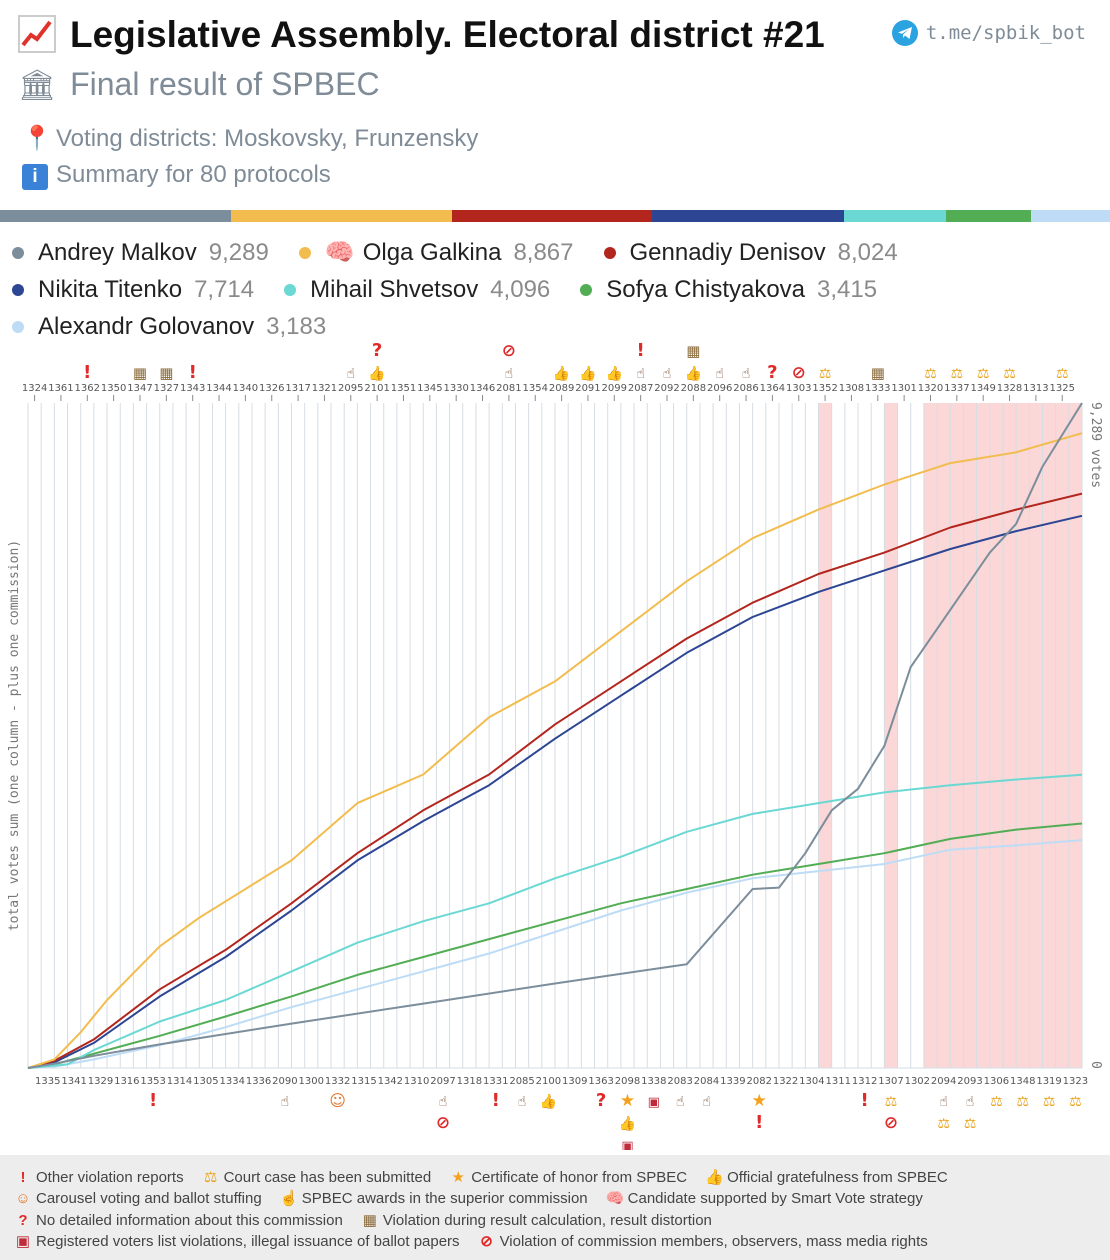  Describe the element at coordinates (732, 1081) in the screenshot. I see `bottom-tick-label: 1339` at that location.